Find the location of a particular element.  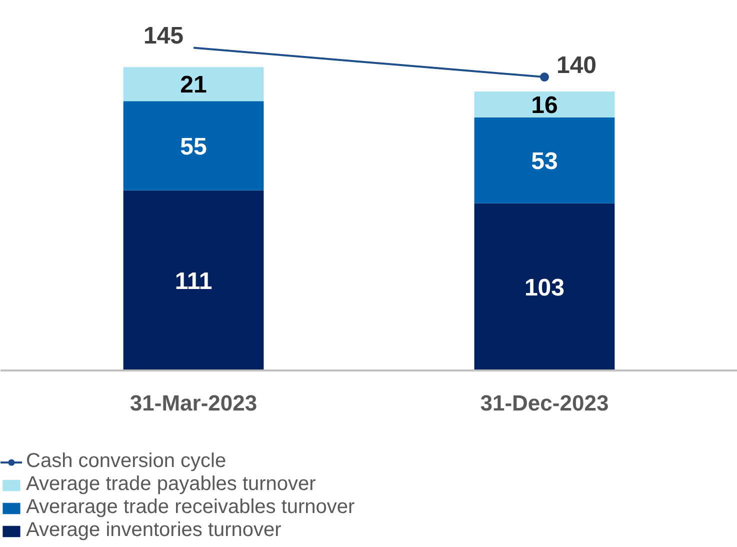

legend-label: Average trade payables turnover is located at coordinates (171, 484).